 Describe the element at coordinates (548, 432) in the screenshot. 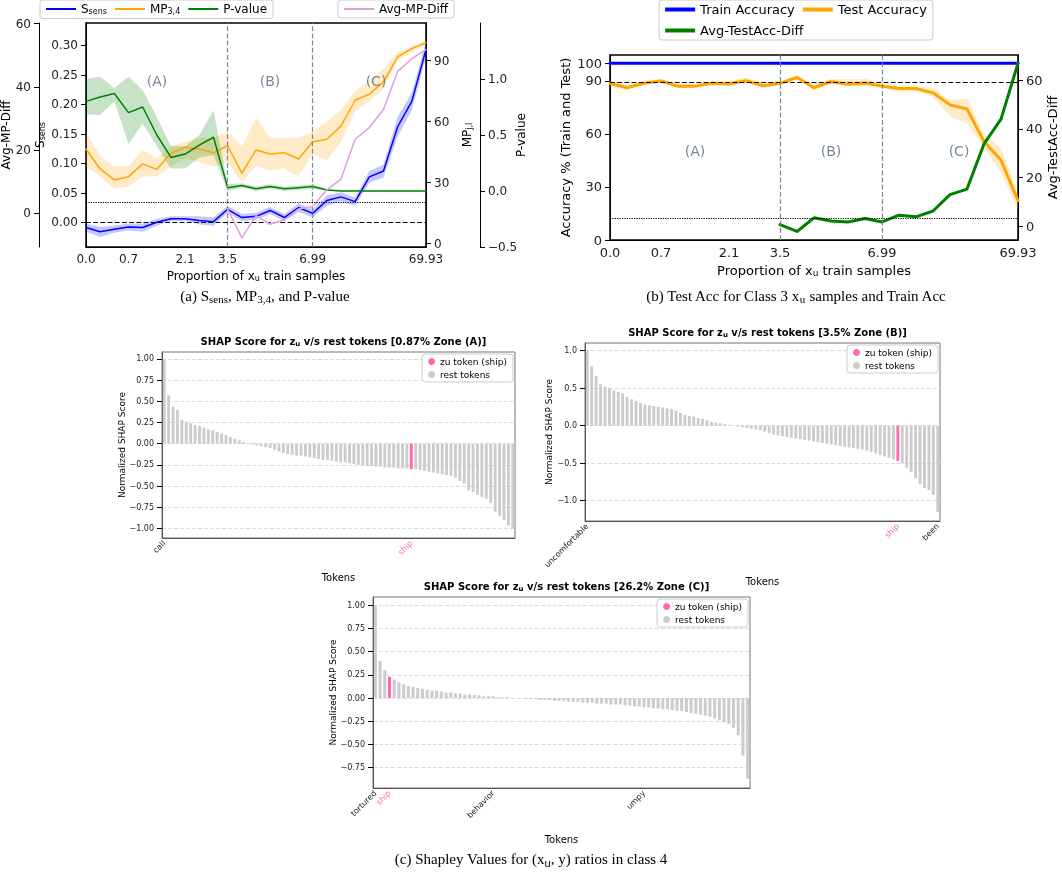

I see `y-axis-title: Normalized SHAP Score` at that location.